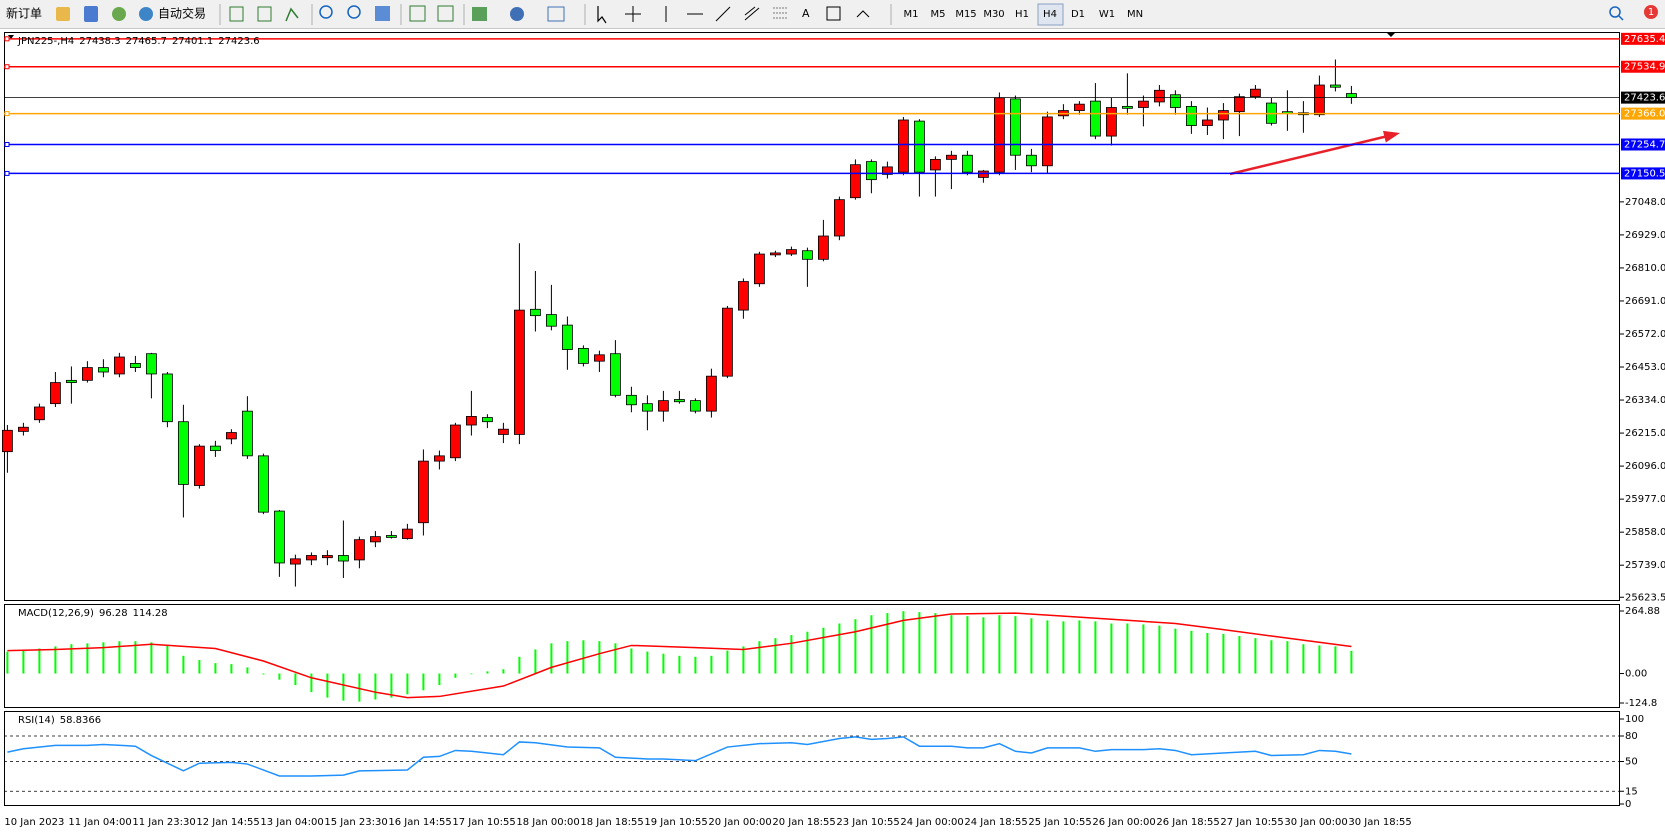  I want to click on timeframe-button: MN, so click(1135, 14).